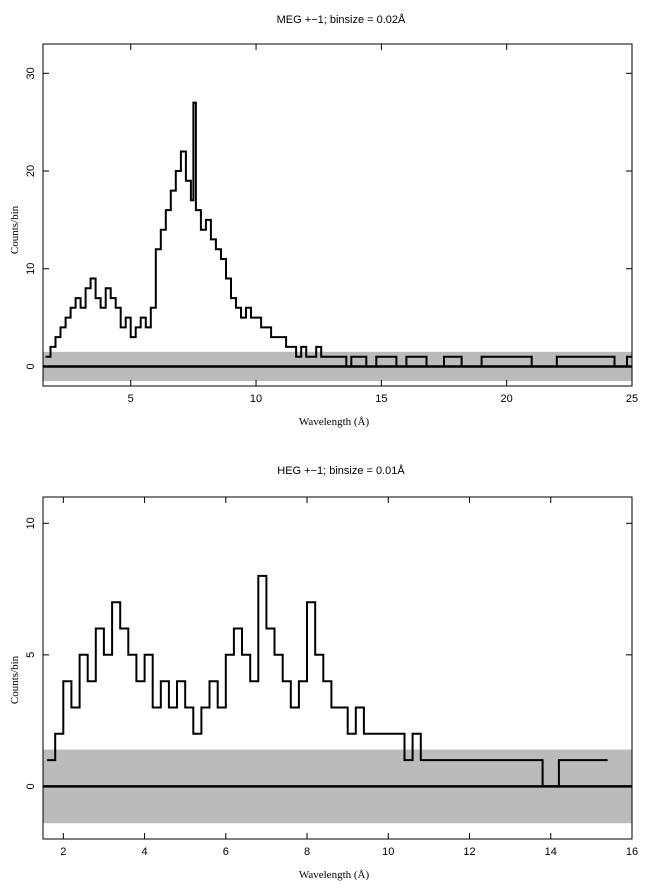 This screenshot has height=891, width=649. What do you see at coordinates (15, 229) in the screenshot?
I see `meg-y-axis-label: Counts/bin` at bounding box center [15, 229].